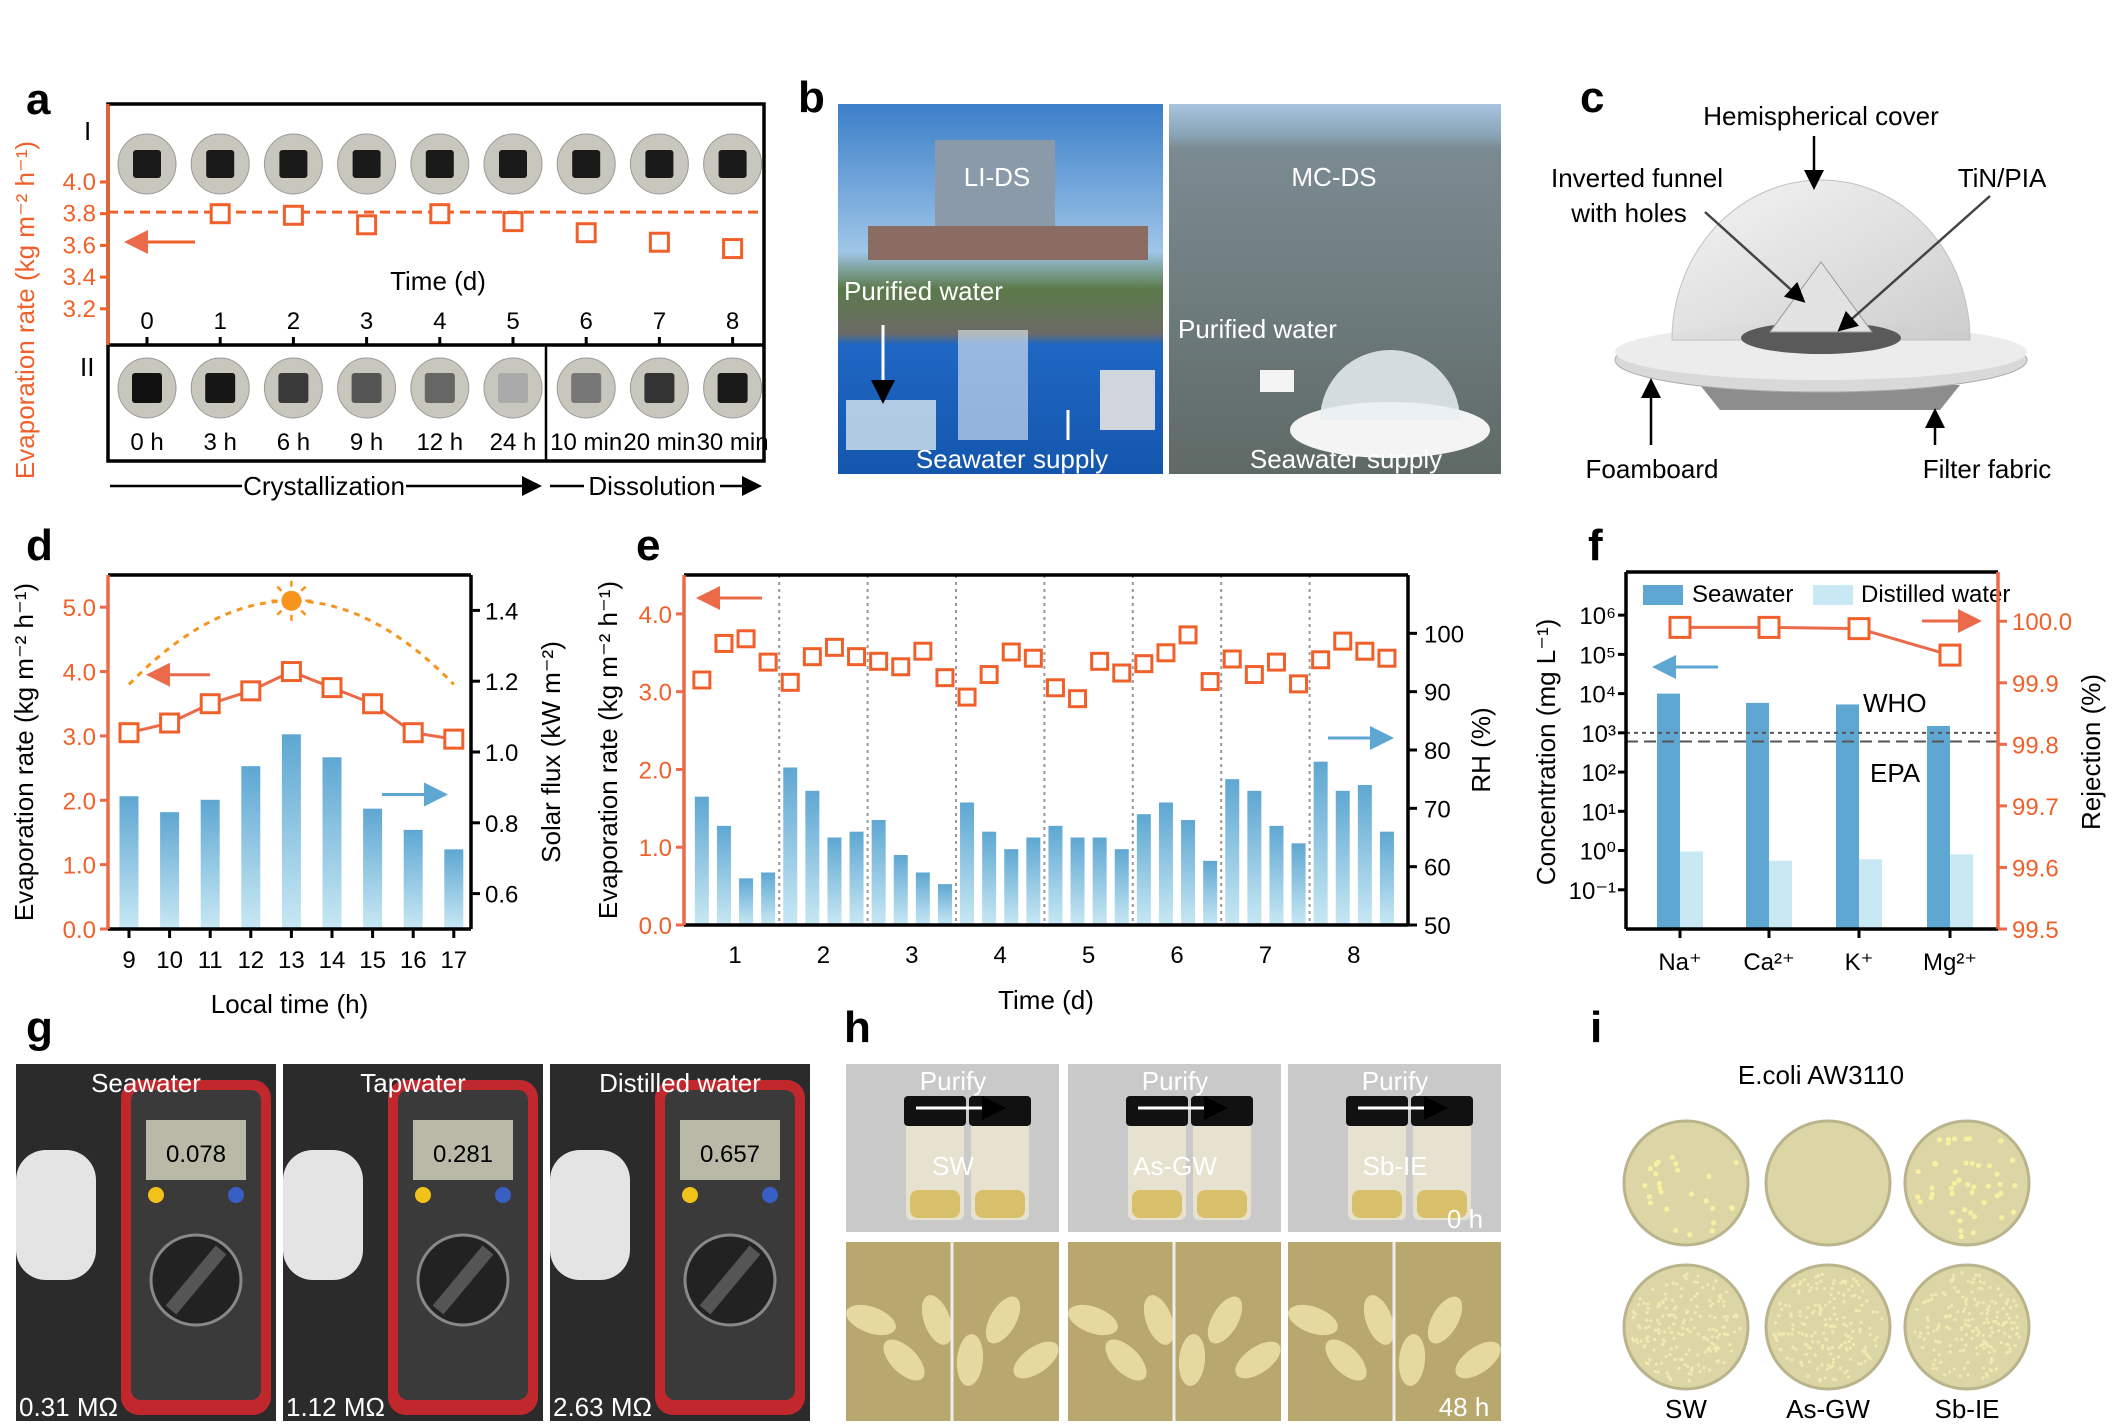 This screenshot has width=2112, height=1427. I want to click on sun-ray, so click(303, 588).